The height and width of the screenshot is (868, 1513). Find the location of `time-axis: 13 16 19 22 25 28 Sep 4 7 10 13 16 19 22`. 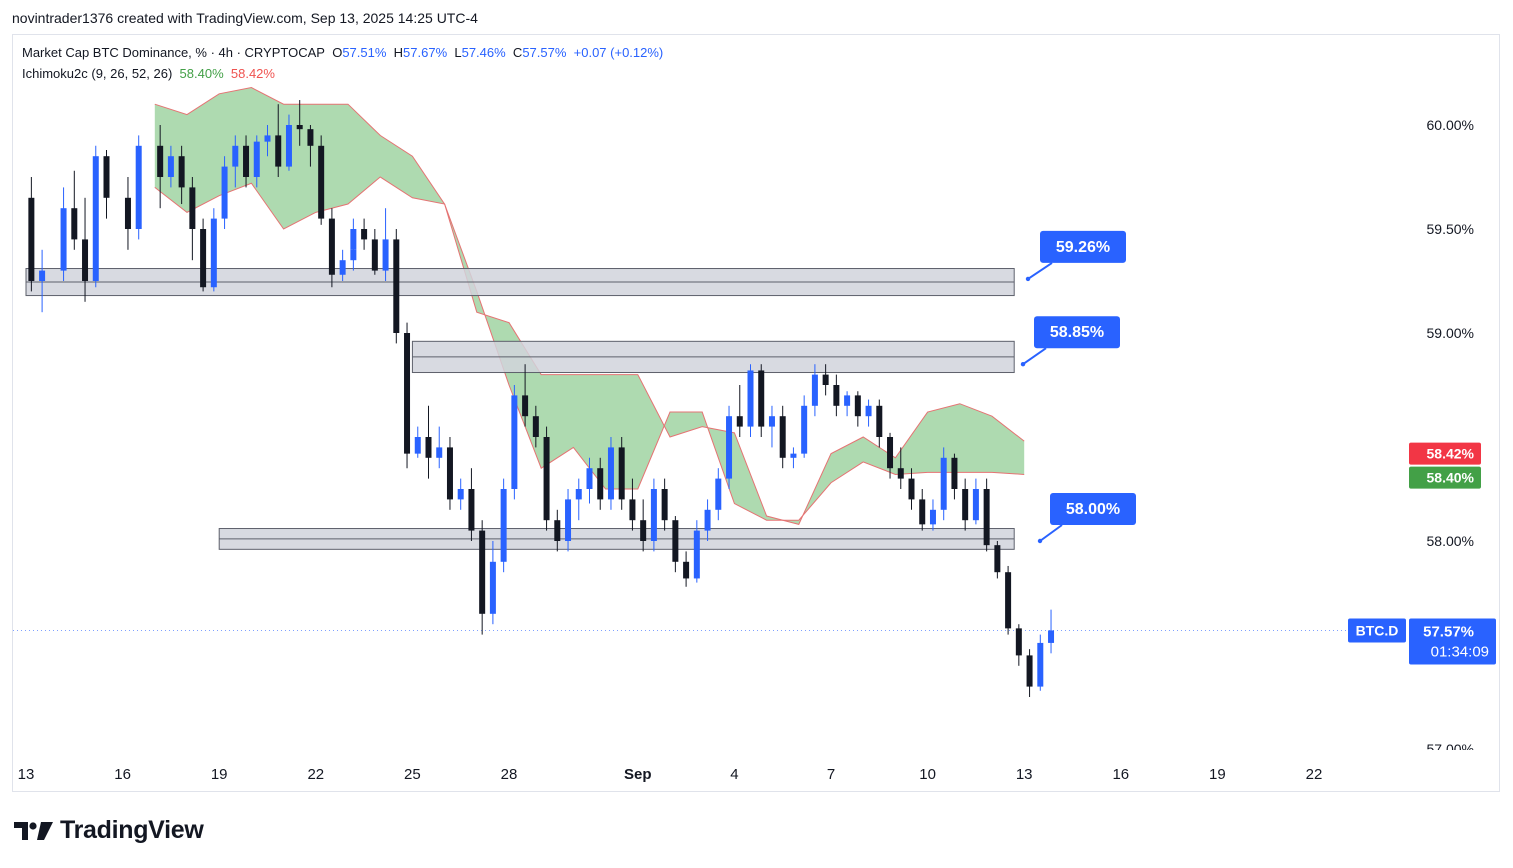

time-axis: 13 16 19 22 25 28 Sep 4 7 10 13 16 19 22 is located at coordinates (670, 774).